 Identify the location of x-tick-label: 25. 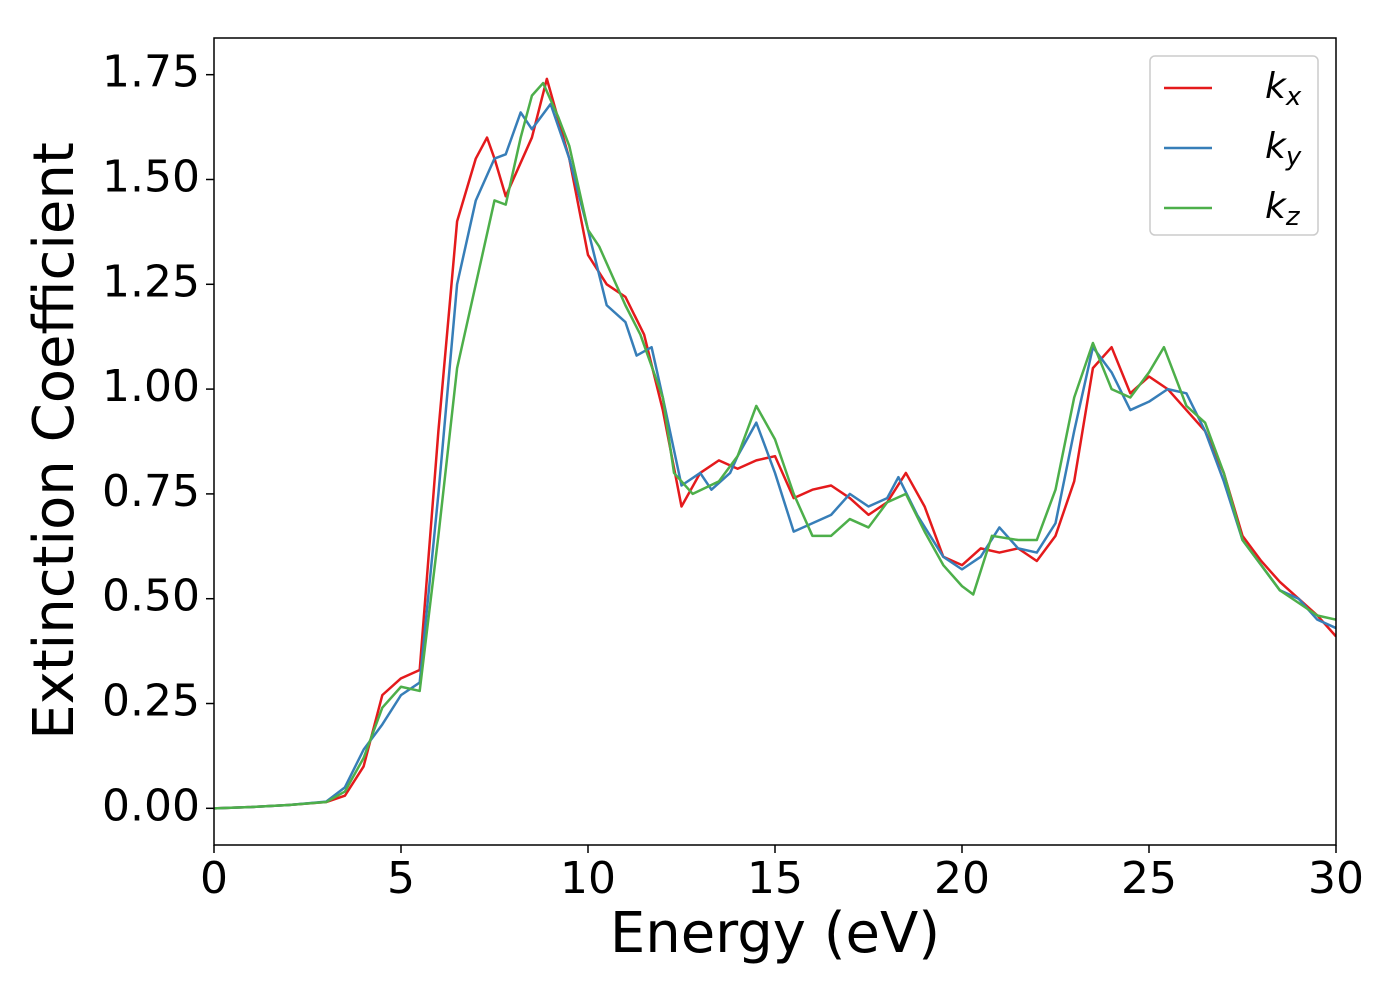
(1149, 878).